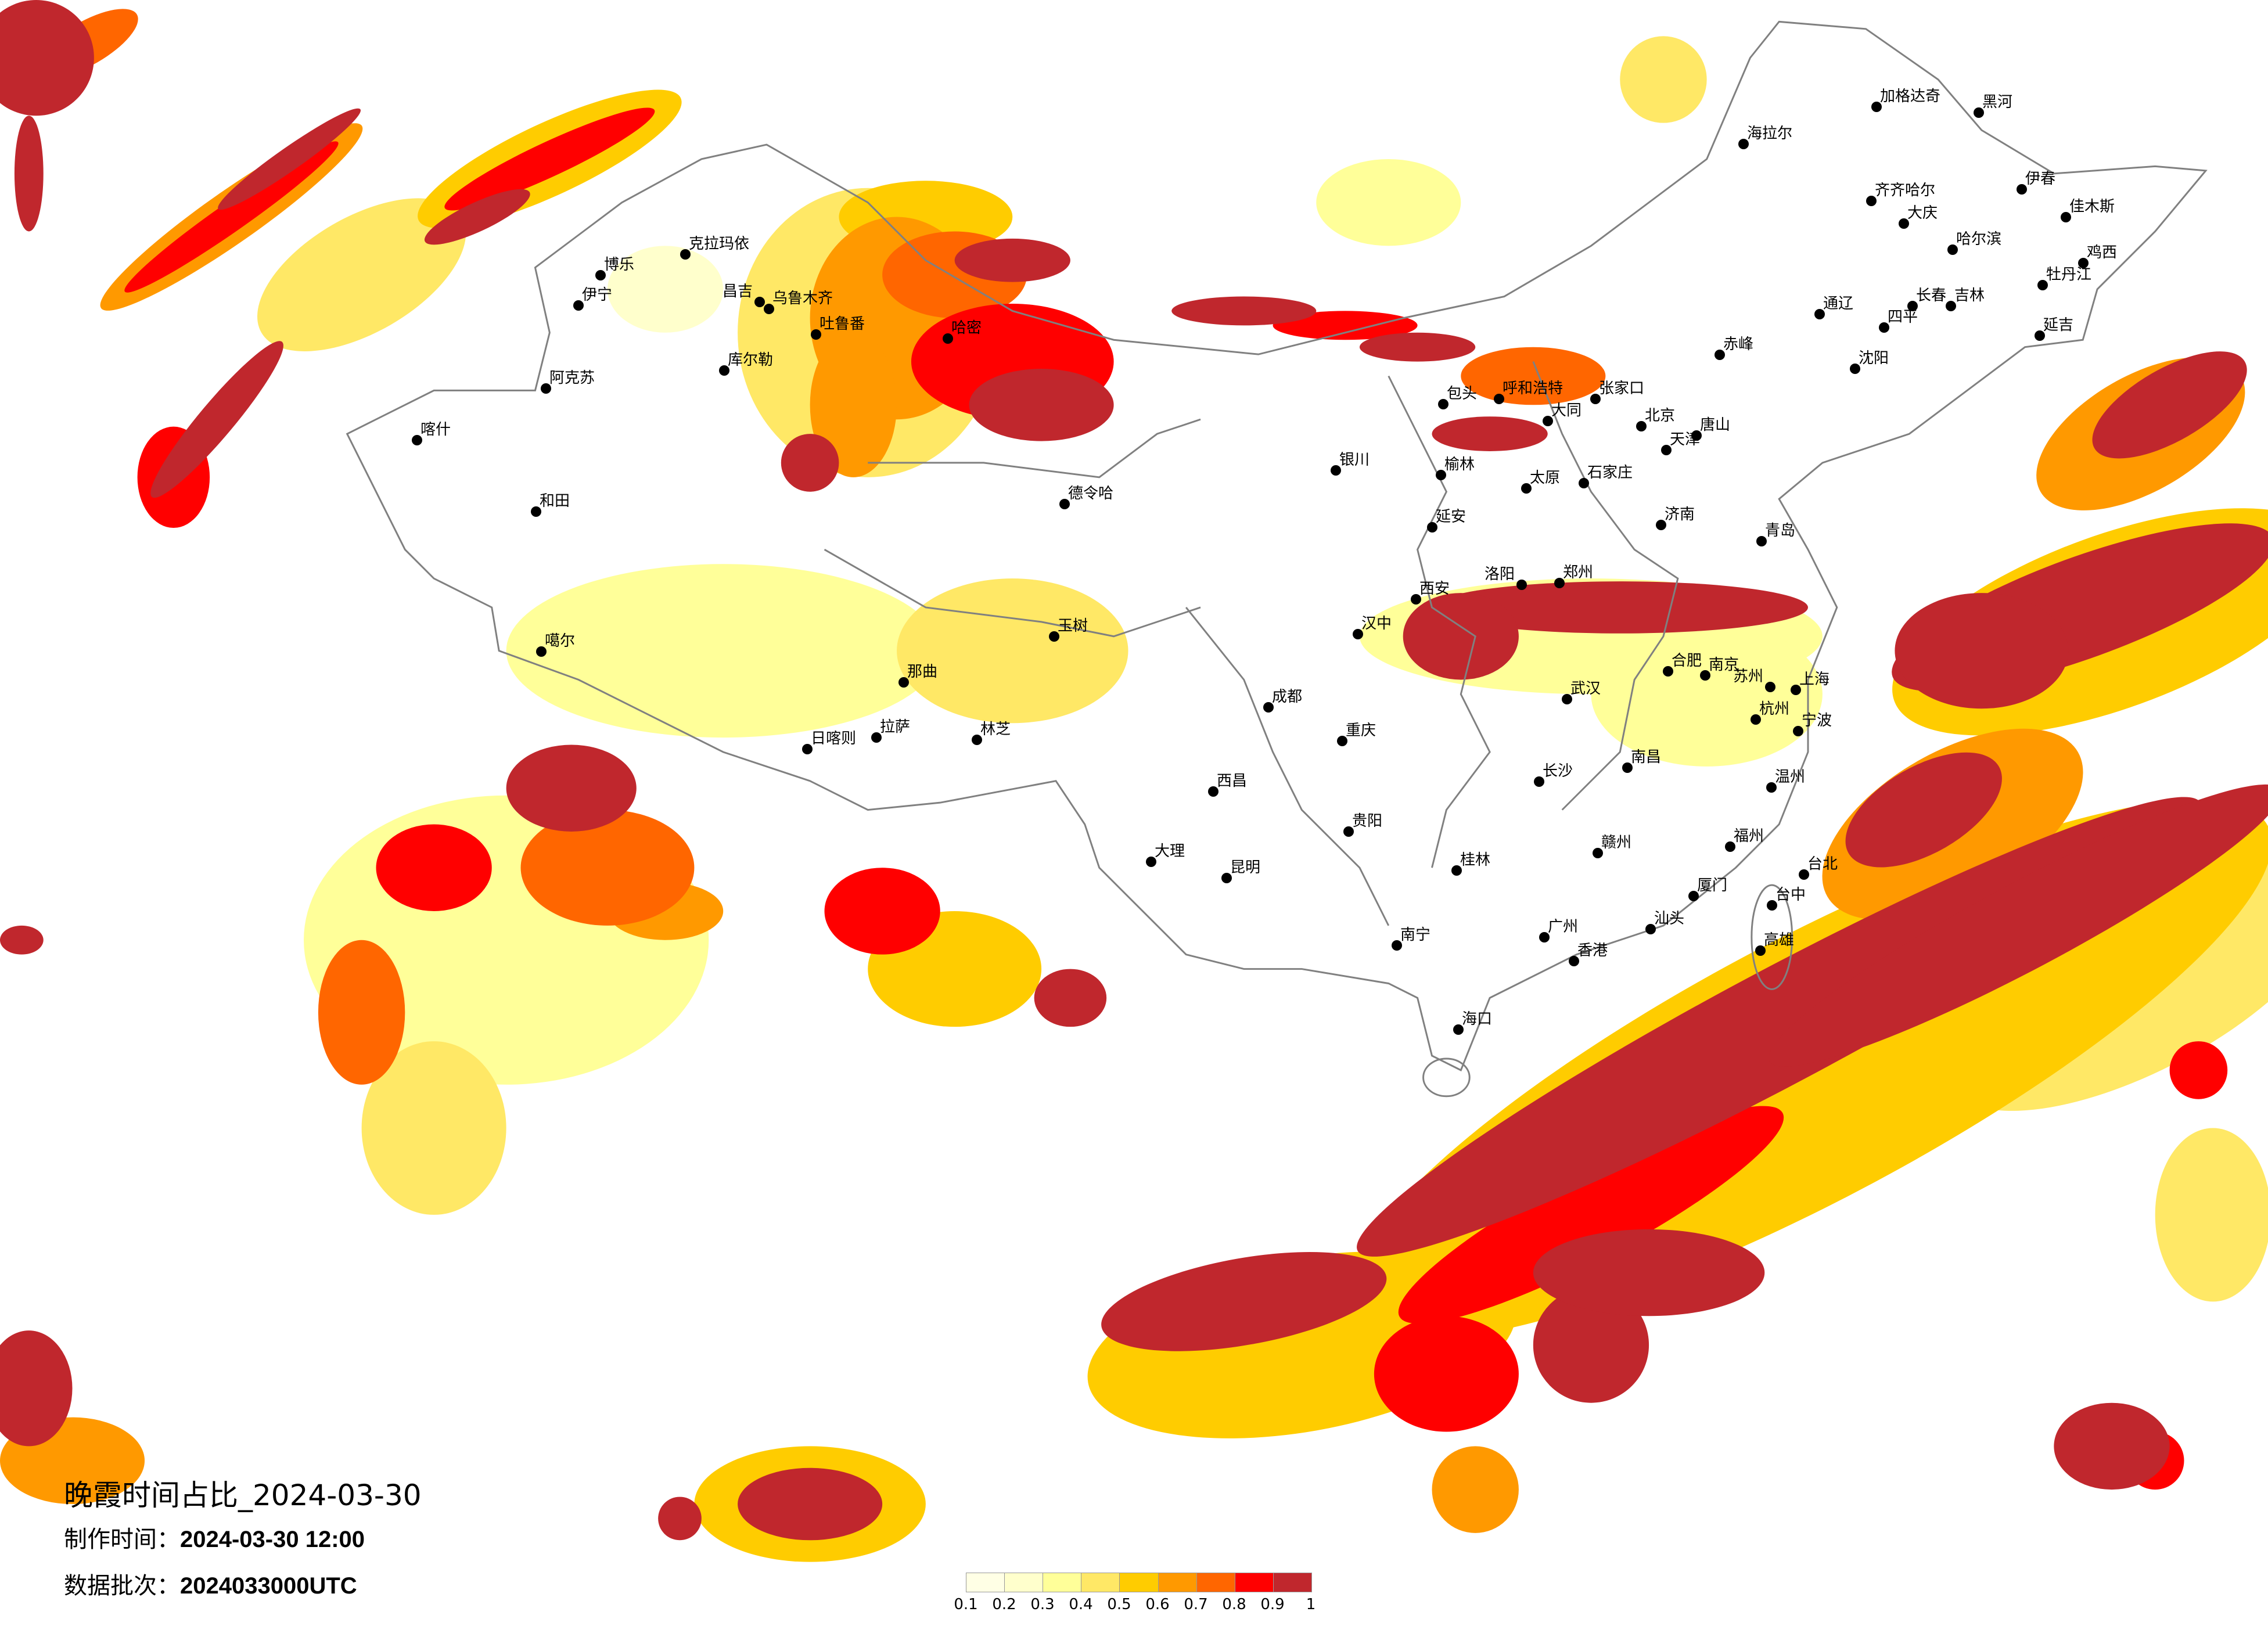 The width and height of the screenshot is (2268, 1626). What do you see at coordinates (719, 244) in the screenshot?
I see `city-label: 克拉玛依` at bounding box center [719, 244].